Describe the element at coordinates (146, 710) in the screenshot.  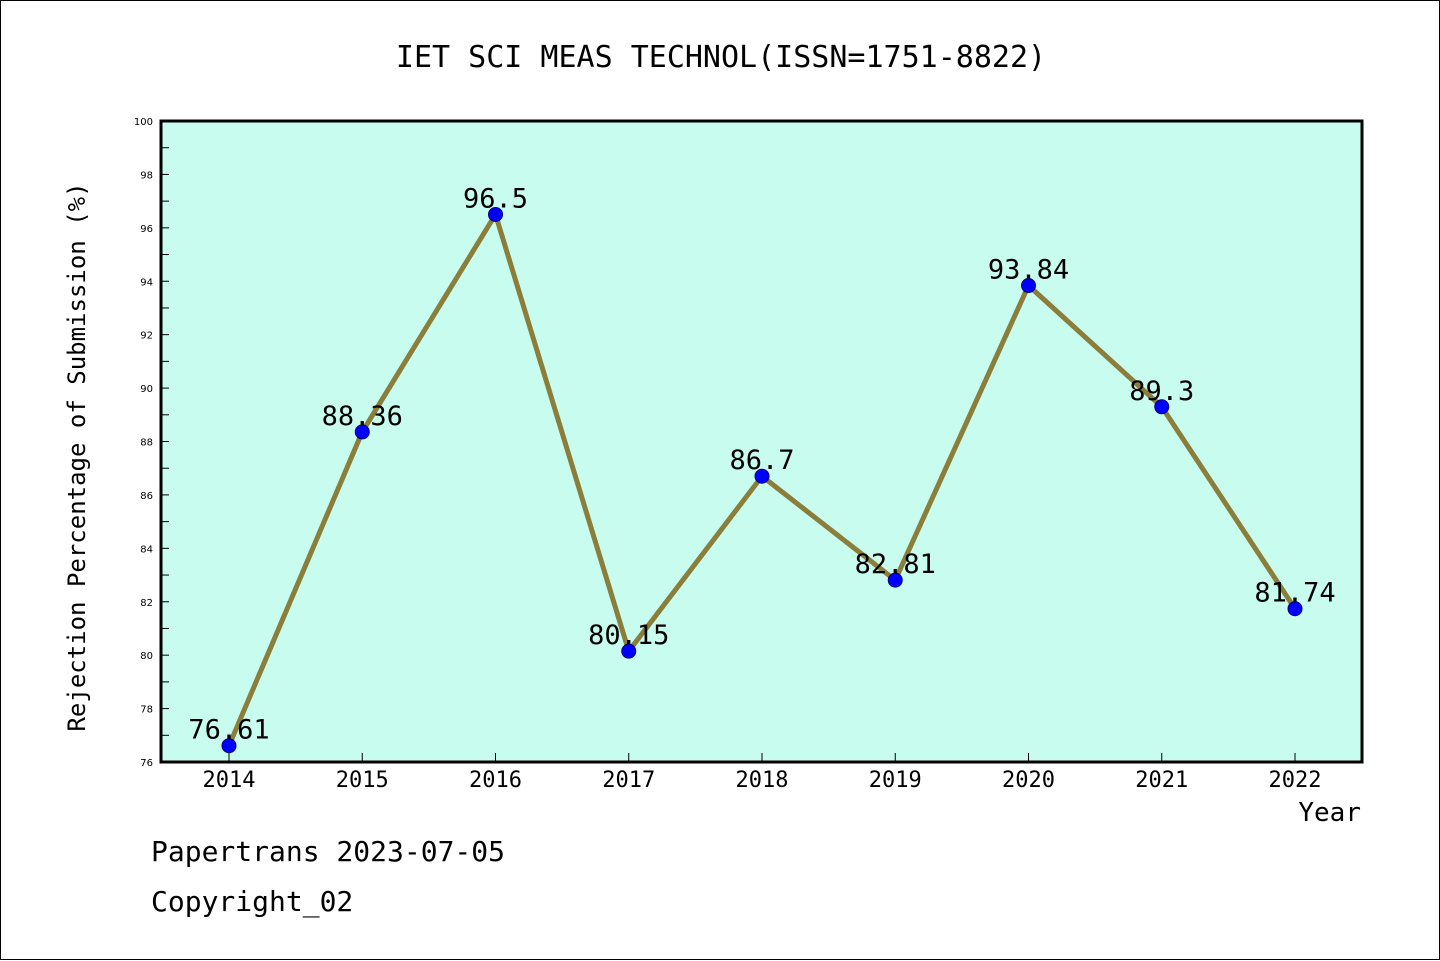
I see `y-tick-label: 78` at that location.